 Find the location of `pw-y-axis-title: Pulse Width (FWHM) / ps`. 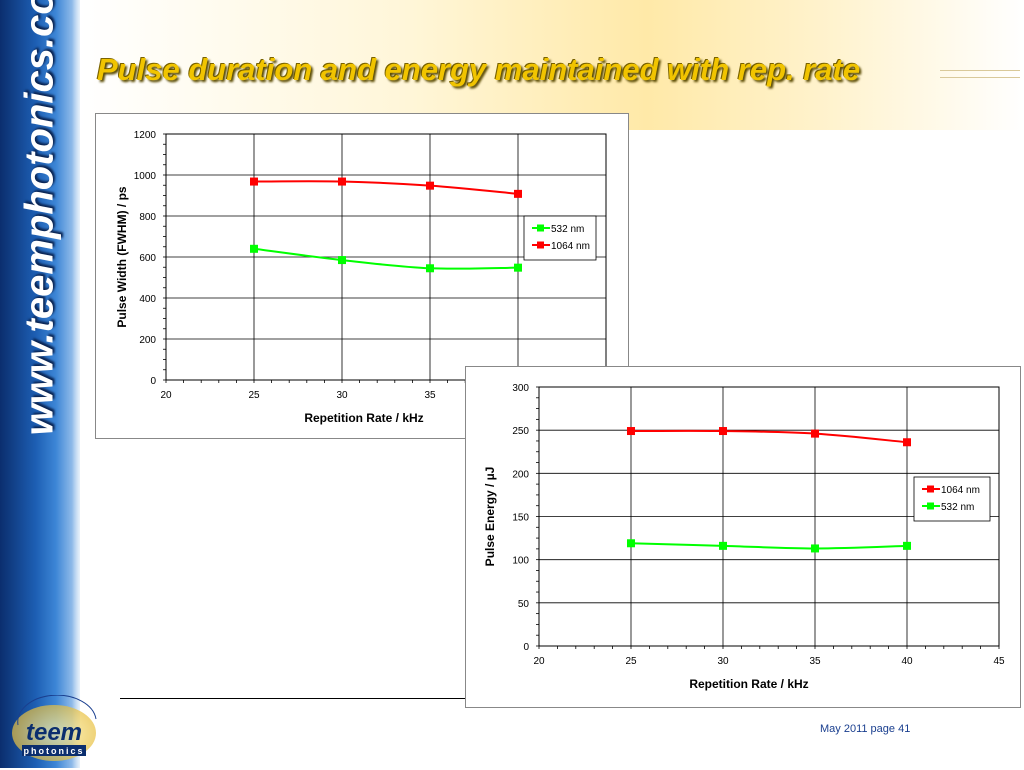

pw-y-axis-title: Pulse Width (FWHM) / ps is located at coordinates (122, 257).